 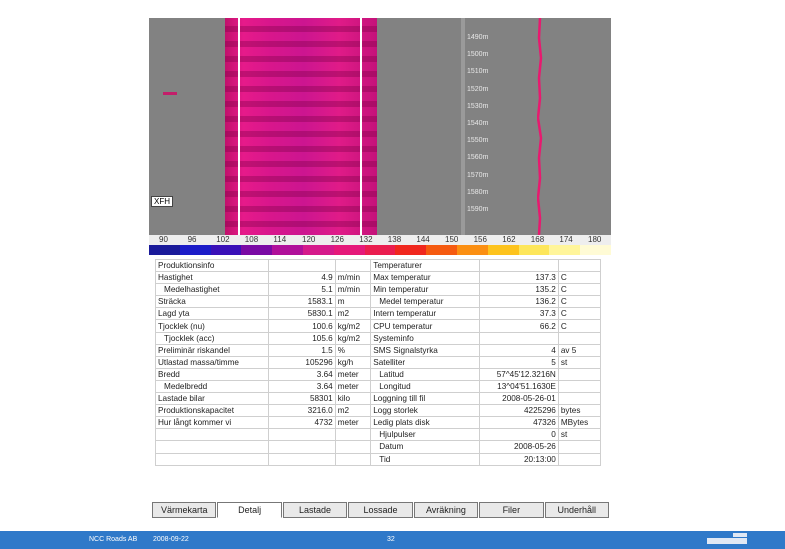 What do you see at coordinates (212, 411) in the screenshot?
I see `table-cell: Produktionskapacitet` at bounding box center [212, 411].